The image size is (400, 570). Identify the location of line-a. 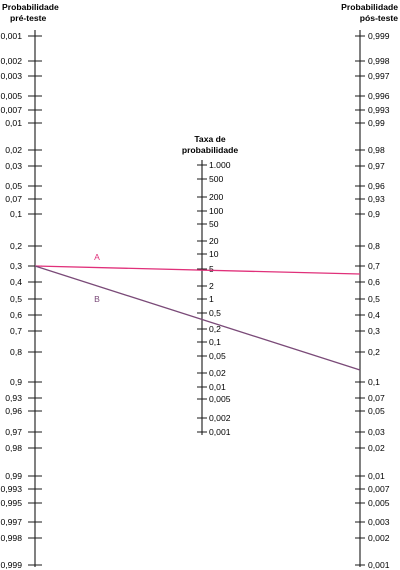
(197, 270).